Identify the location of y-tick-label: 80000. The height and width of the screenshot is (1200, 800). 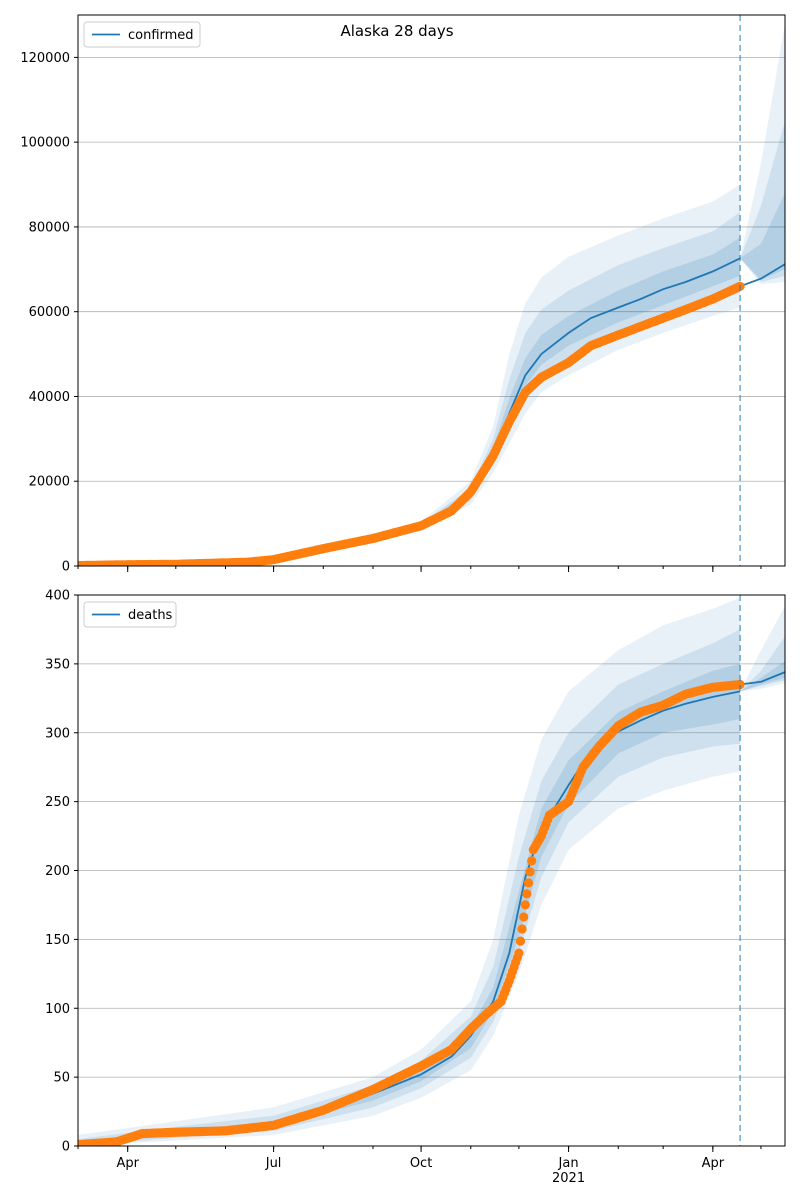
(49, 227).